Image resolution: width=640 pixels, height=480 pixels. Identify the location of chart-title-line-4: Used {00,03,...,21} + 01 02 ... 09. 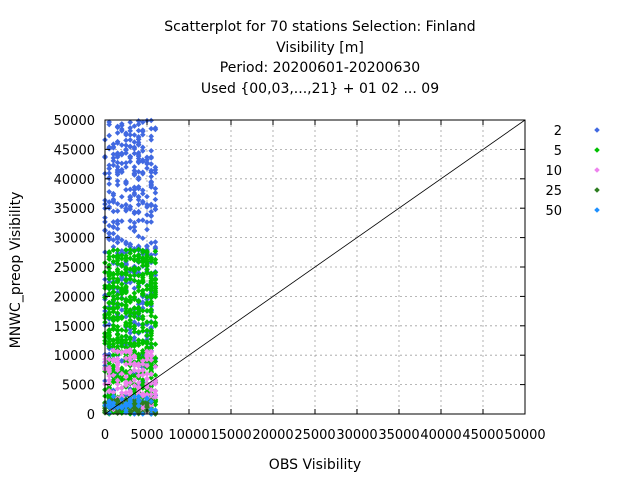
(320, 89).